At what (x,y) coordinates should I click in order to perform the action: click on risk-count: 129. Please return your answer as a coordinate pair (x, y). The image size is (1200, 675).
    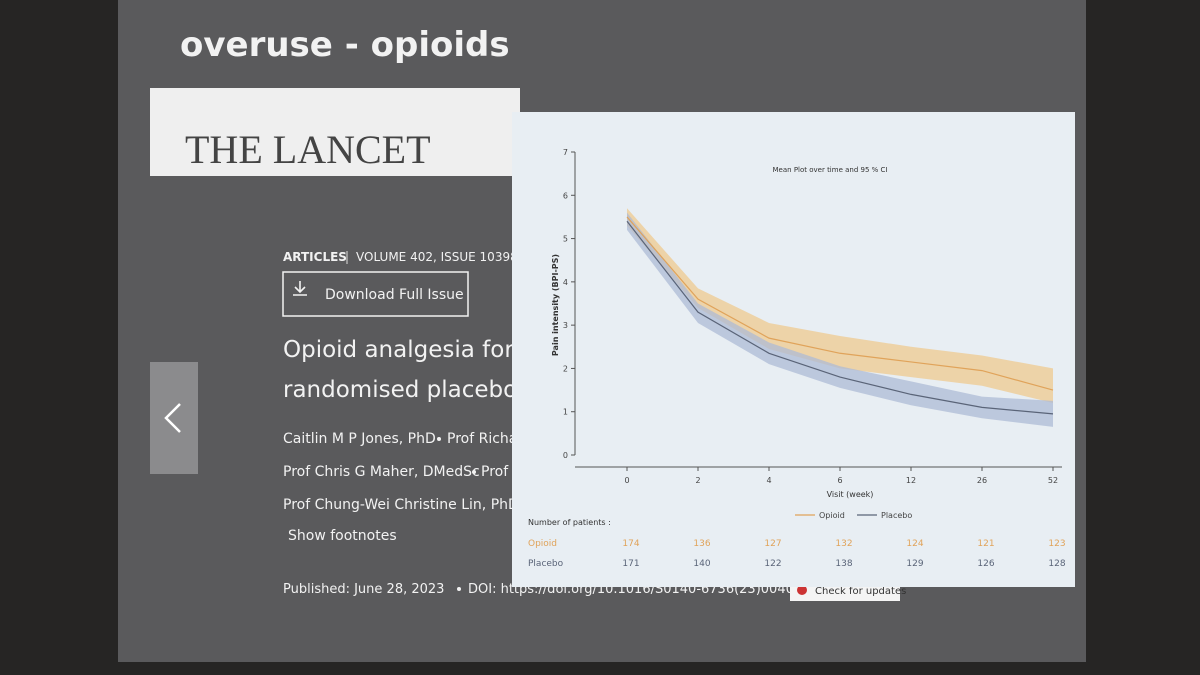
    Looking at the image, I should click on (914, 564).